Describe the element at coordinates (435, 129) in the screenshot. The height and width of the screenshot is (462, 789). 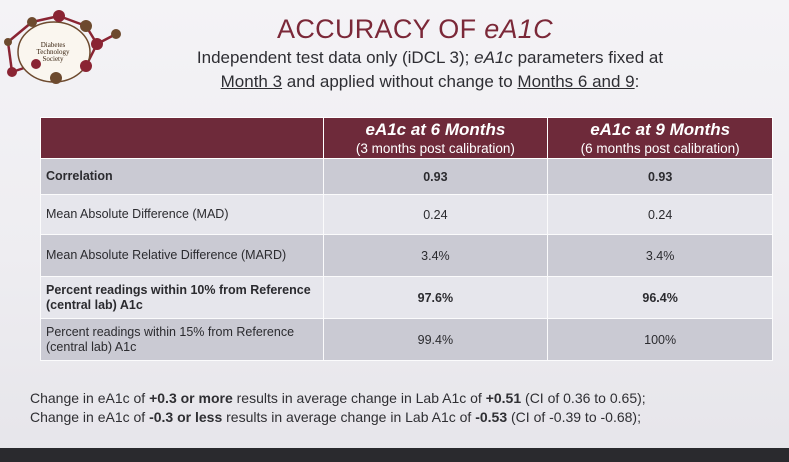
I see `header-title: eA1c at 6 Months` at that location.